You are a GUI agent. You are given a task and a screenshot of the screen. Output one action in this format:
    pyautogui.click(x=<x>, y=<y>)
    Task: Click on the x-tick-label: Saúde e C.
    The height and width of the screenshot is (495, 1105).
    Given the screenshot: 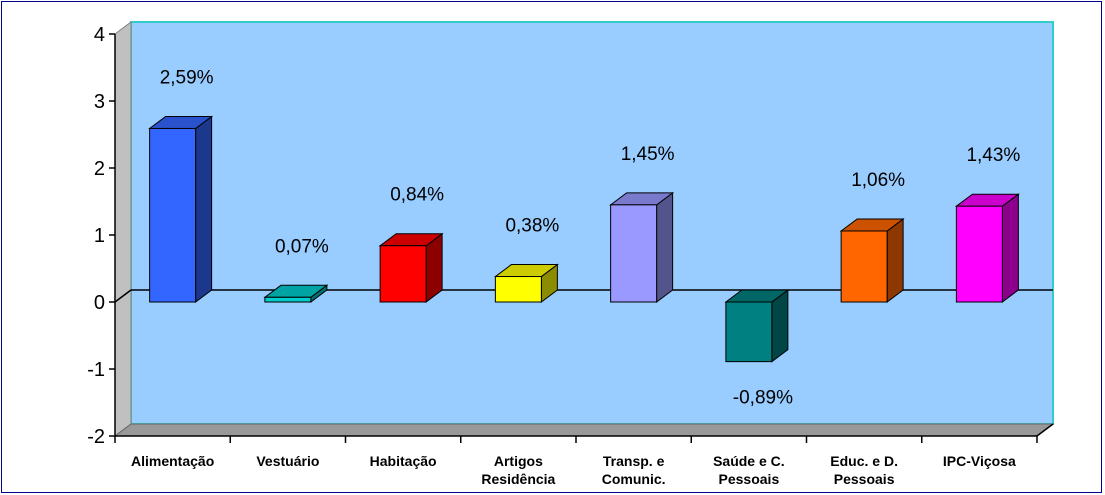 What is the action you would take?
    pyautogui.click(x=749, y=461)
    